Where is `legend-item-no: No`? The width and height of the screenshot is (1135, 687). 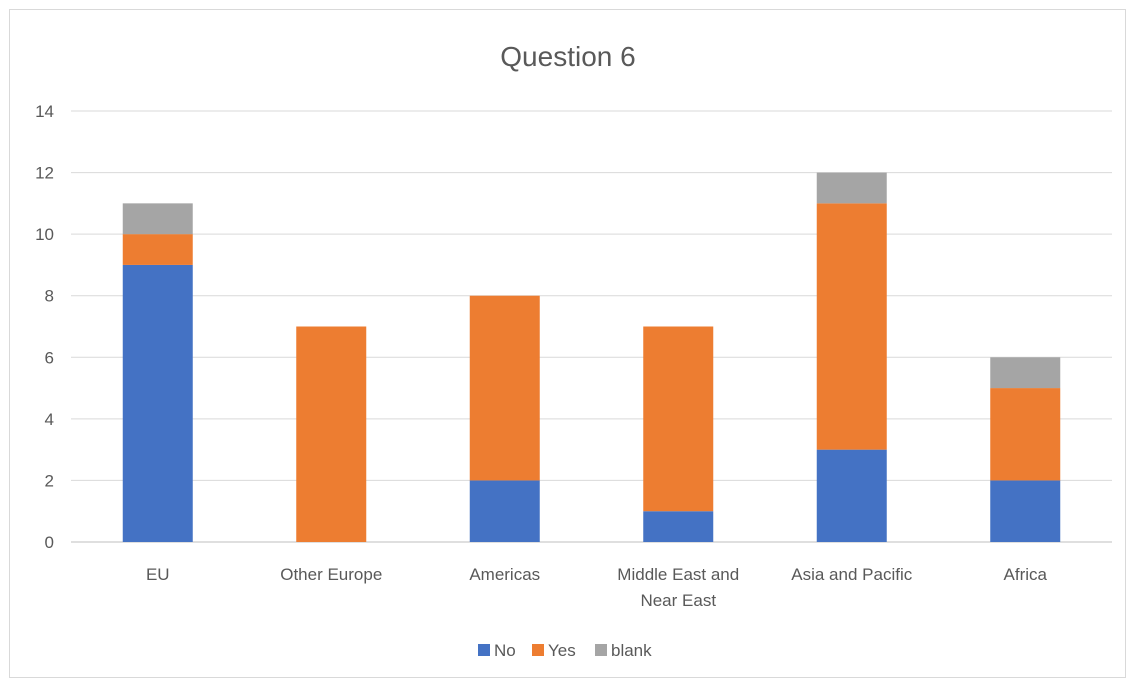 legend-item-no: No is located at coordinates (497, 650).